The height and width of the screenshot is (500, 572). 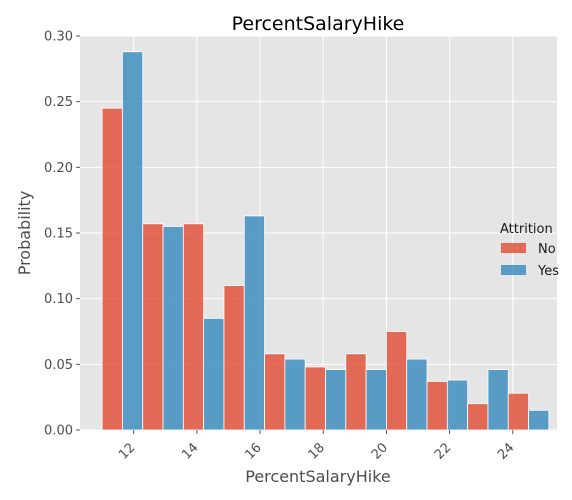 What do you see at coordinates (318, 24) in the screenshot?
I see `chart-title: PercentSalaryHike` at bounding box center [318, 24].